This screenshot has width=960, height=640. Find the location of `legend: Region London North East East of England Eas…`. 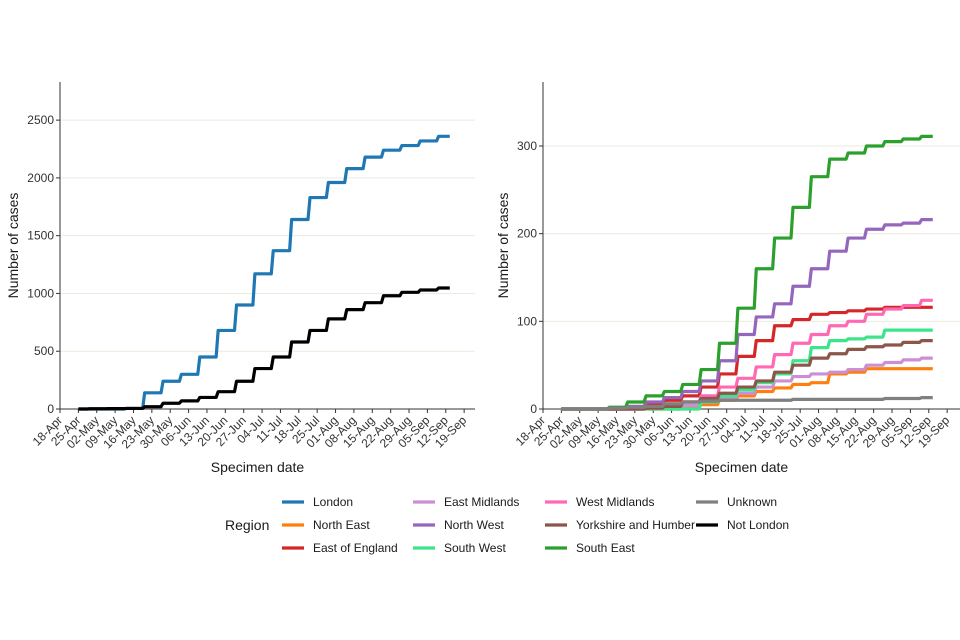

legend: Region London North East East of England Eas… is located at coordinates (507, 525).